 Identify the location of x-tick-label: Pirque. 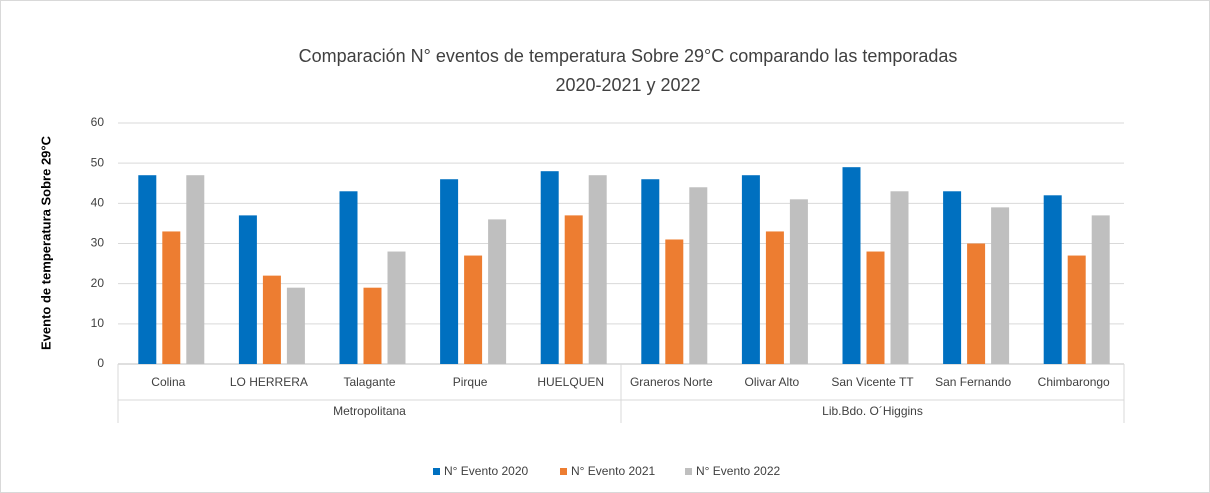
(470, 382).